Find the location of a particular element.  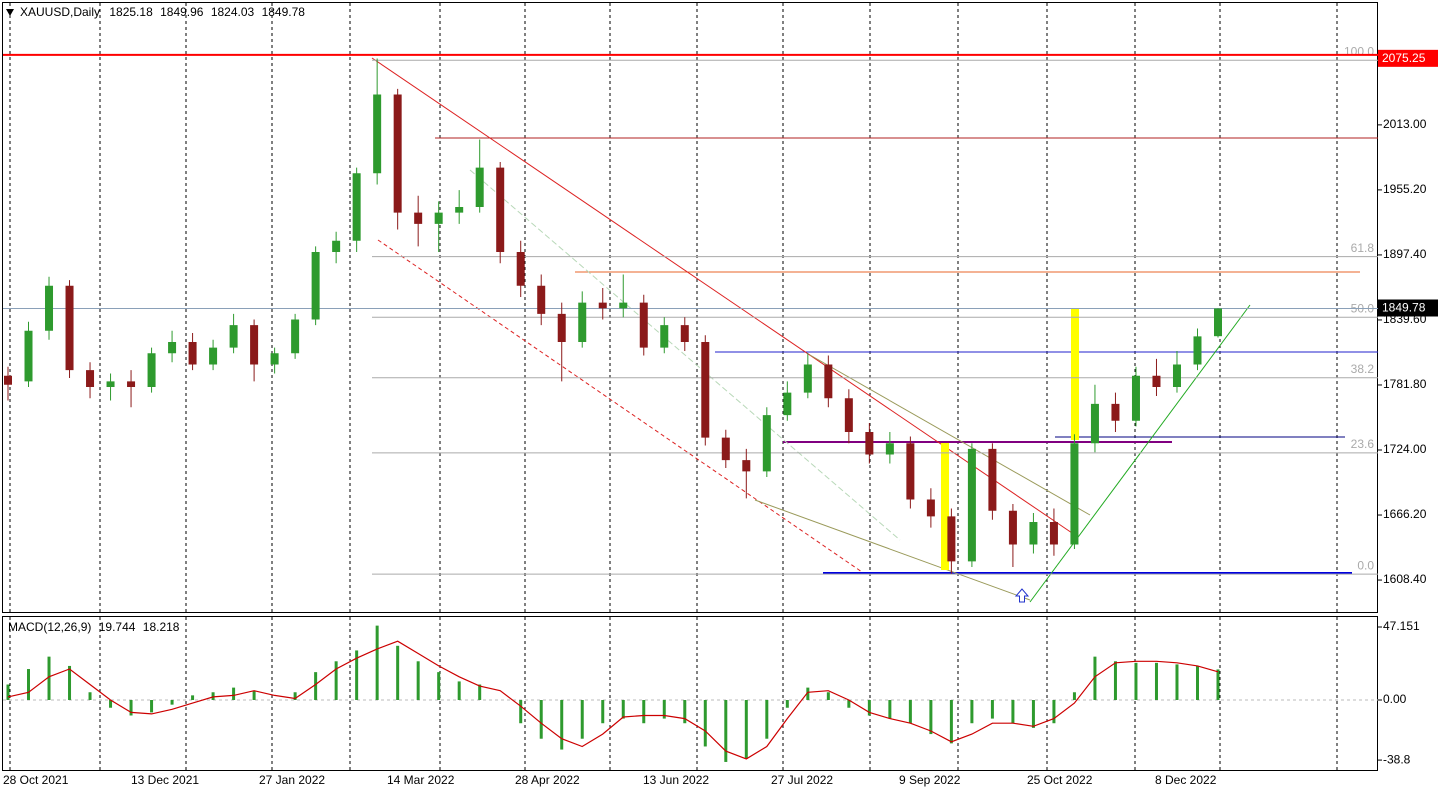

x-tick-label: 27 Jan 2022 is located at coordinates (292, 780).